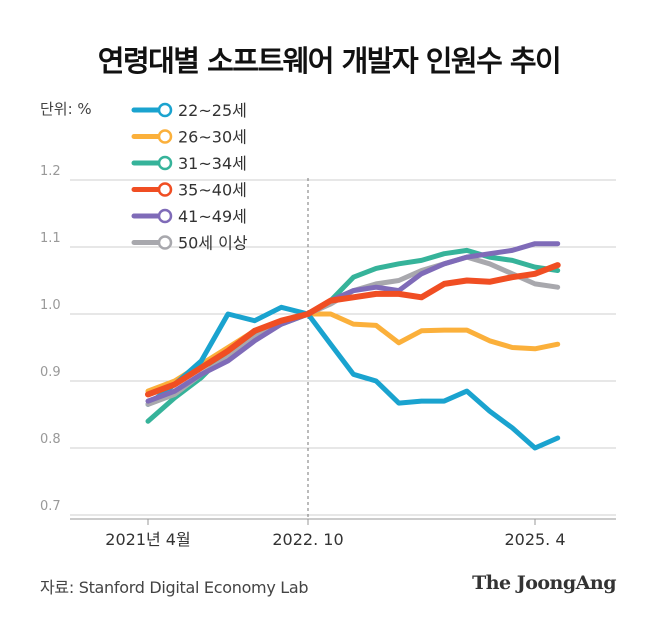 This screenshot has width=658, height=620. I want to click on y-tick-label: 1.1, so click(50, 238).